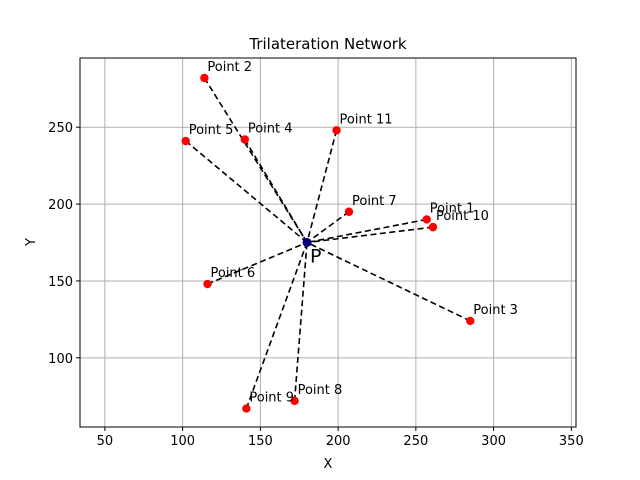 The height and width of the screenshot is (480, 640). I want to click on survey-point-label: Point 11, so click(366, 119).